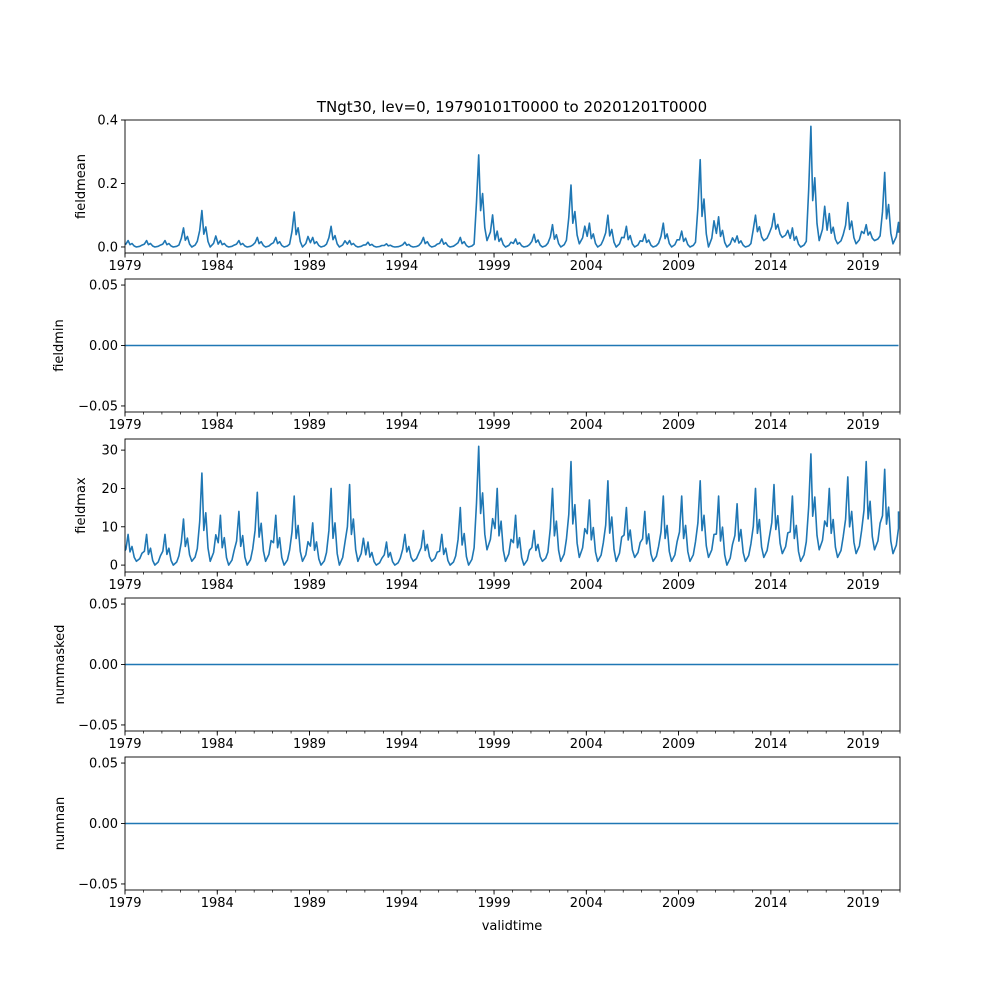 This screenshot has height=1004, width=1000. I want to click on y-tick-label: 0.2, so click(107, 184).